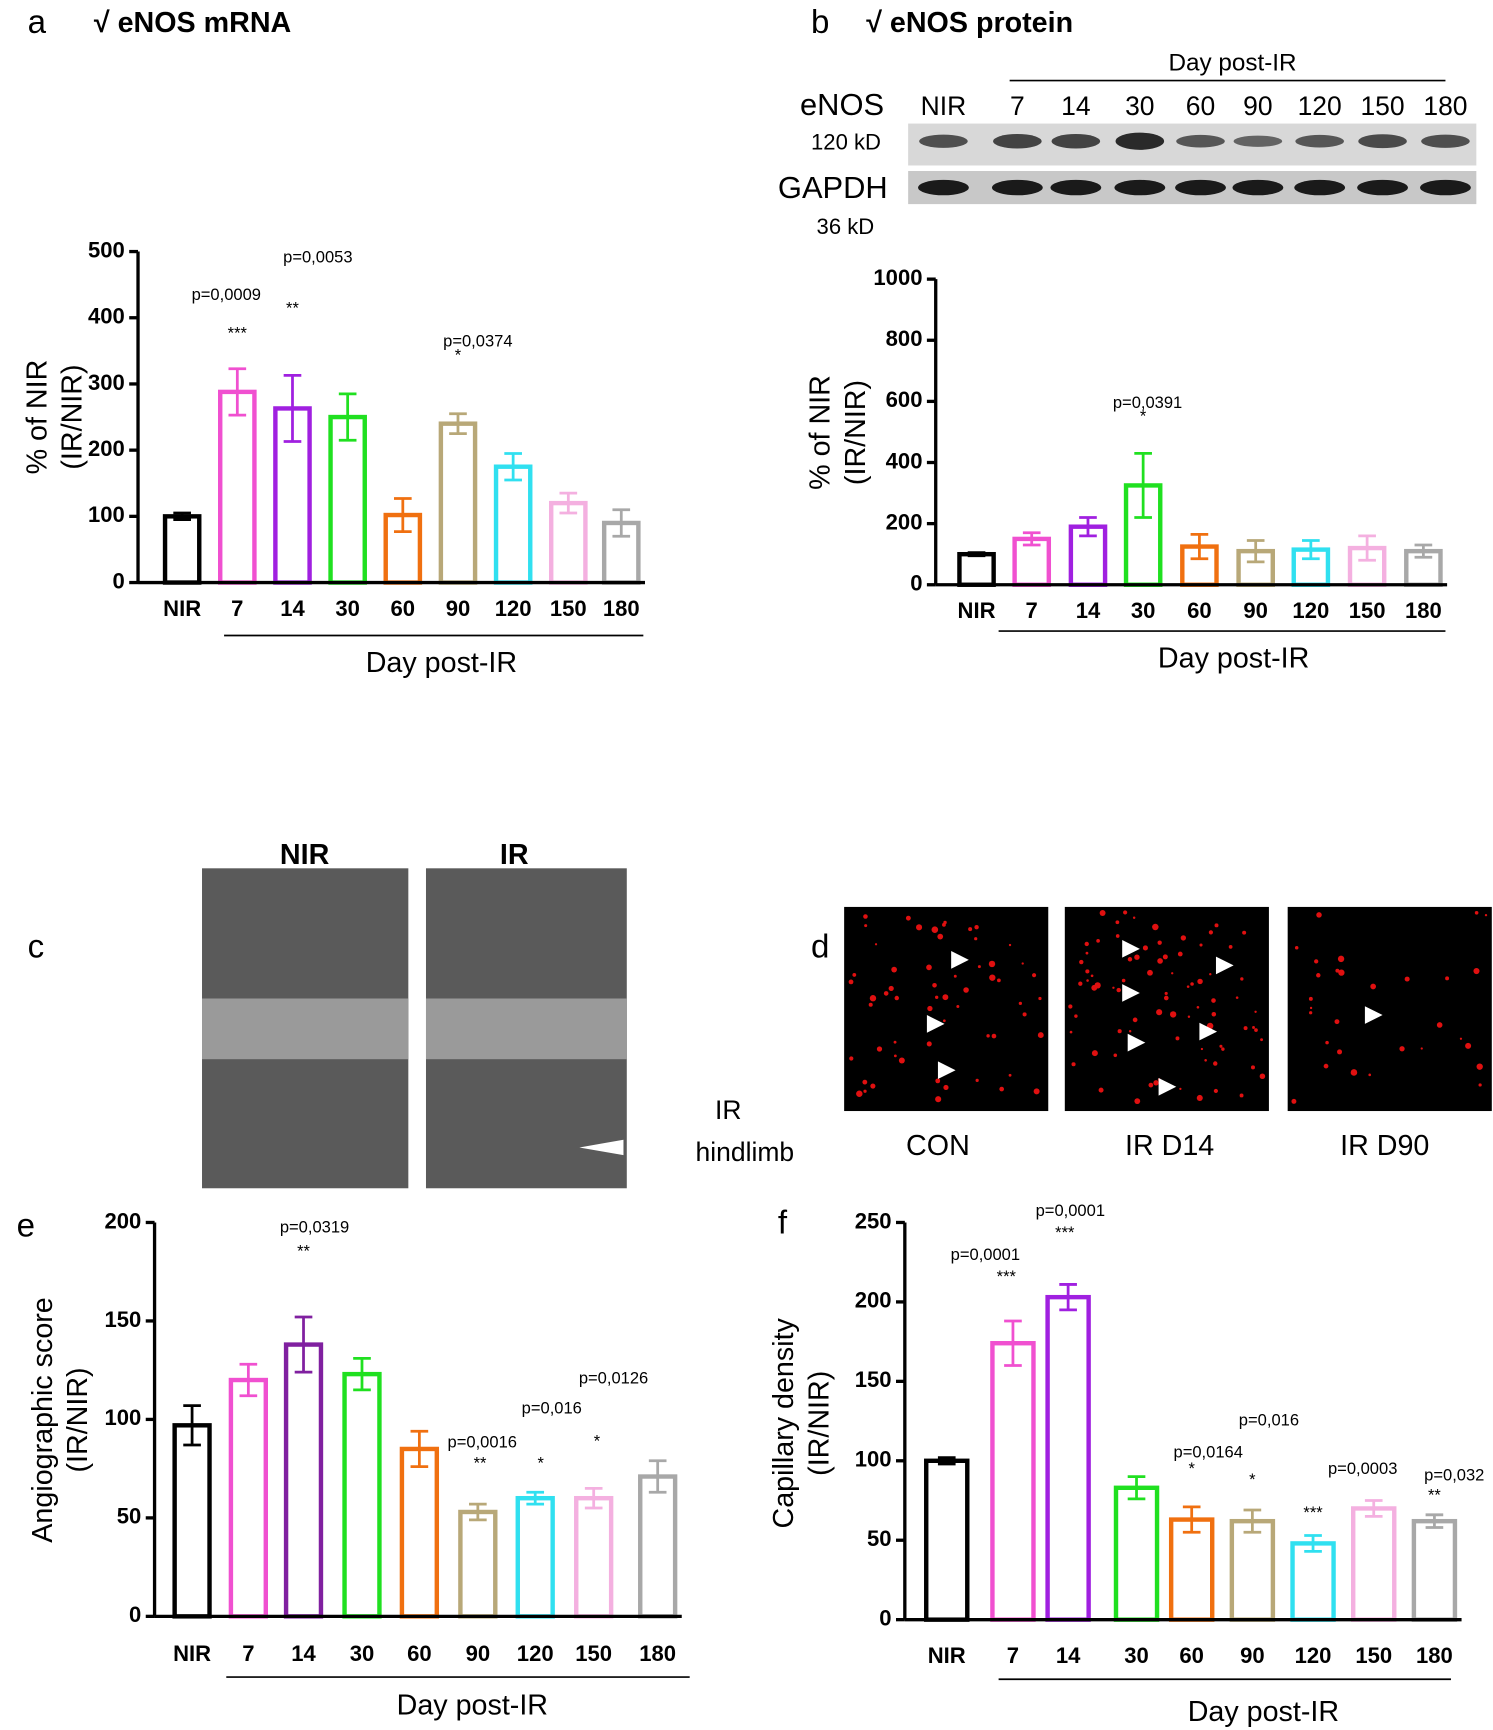 Image resolution: width=1493 pixels, height=1730 pixels. Describe the element at coordinates (1070, 1210) in the screenshot. I see `annotation: p=0,0001` at that location.